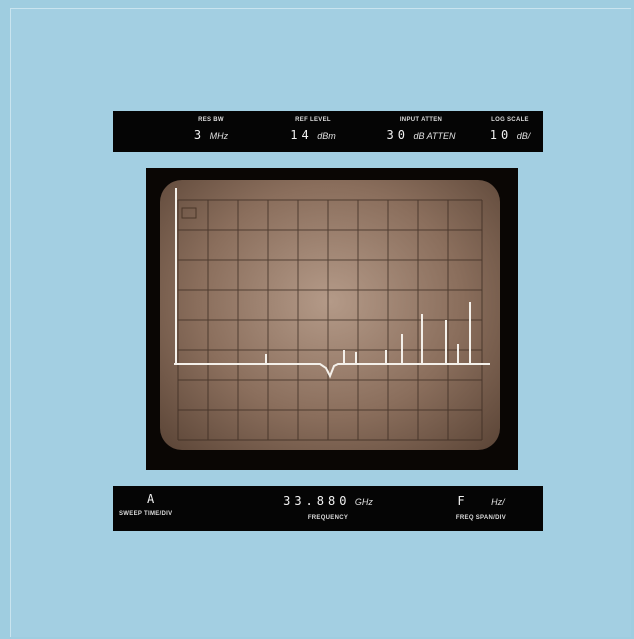 The image size is (634, 639). I want to click on frequency-value: 33.880, so click(317, 501).